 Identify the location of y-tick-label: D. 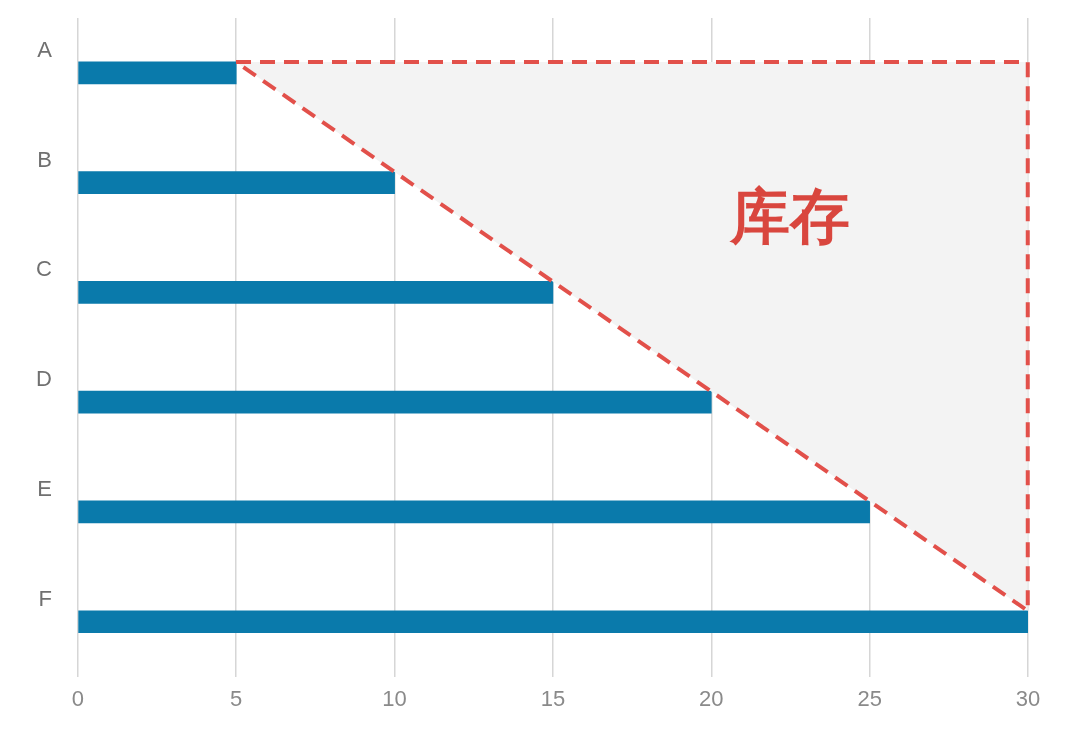
(44, 379).